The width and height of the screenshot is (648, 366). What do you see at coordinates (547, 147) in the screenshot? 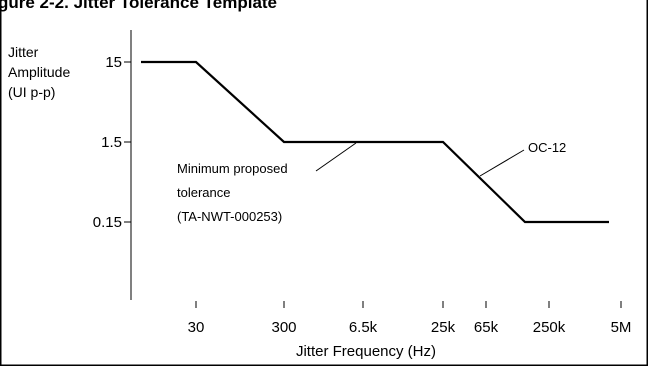
I see `annotation-oc12: OC-12` at bounding box center [547, 147].